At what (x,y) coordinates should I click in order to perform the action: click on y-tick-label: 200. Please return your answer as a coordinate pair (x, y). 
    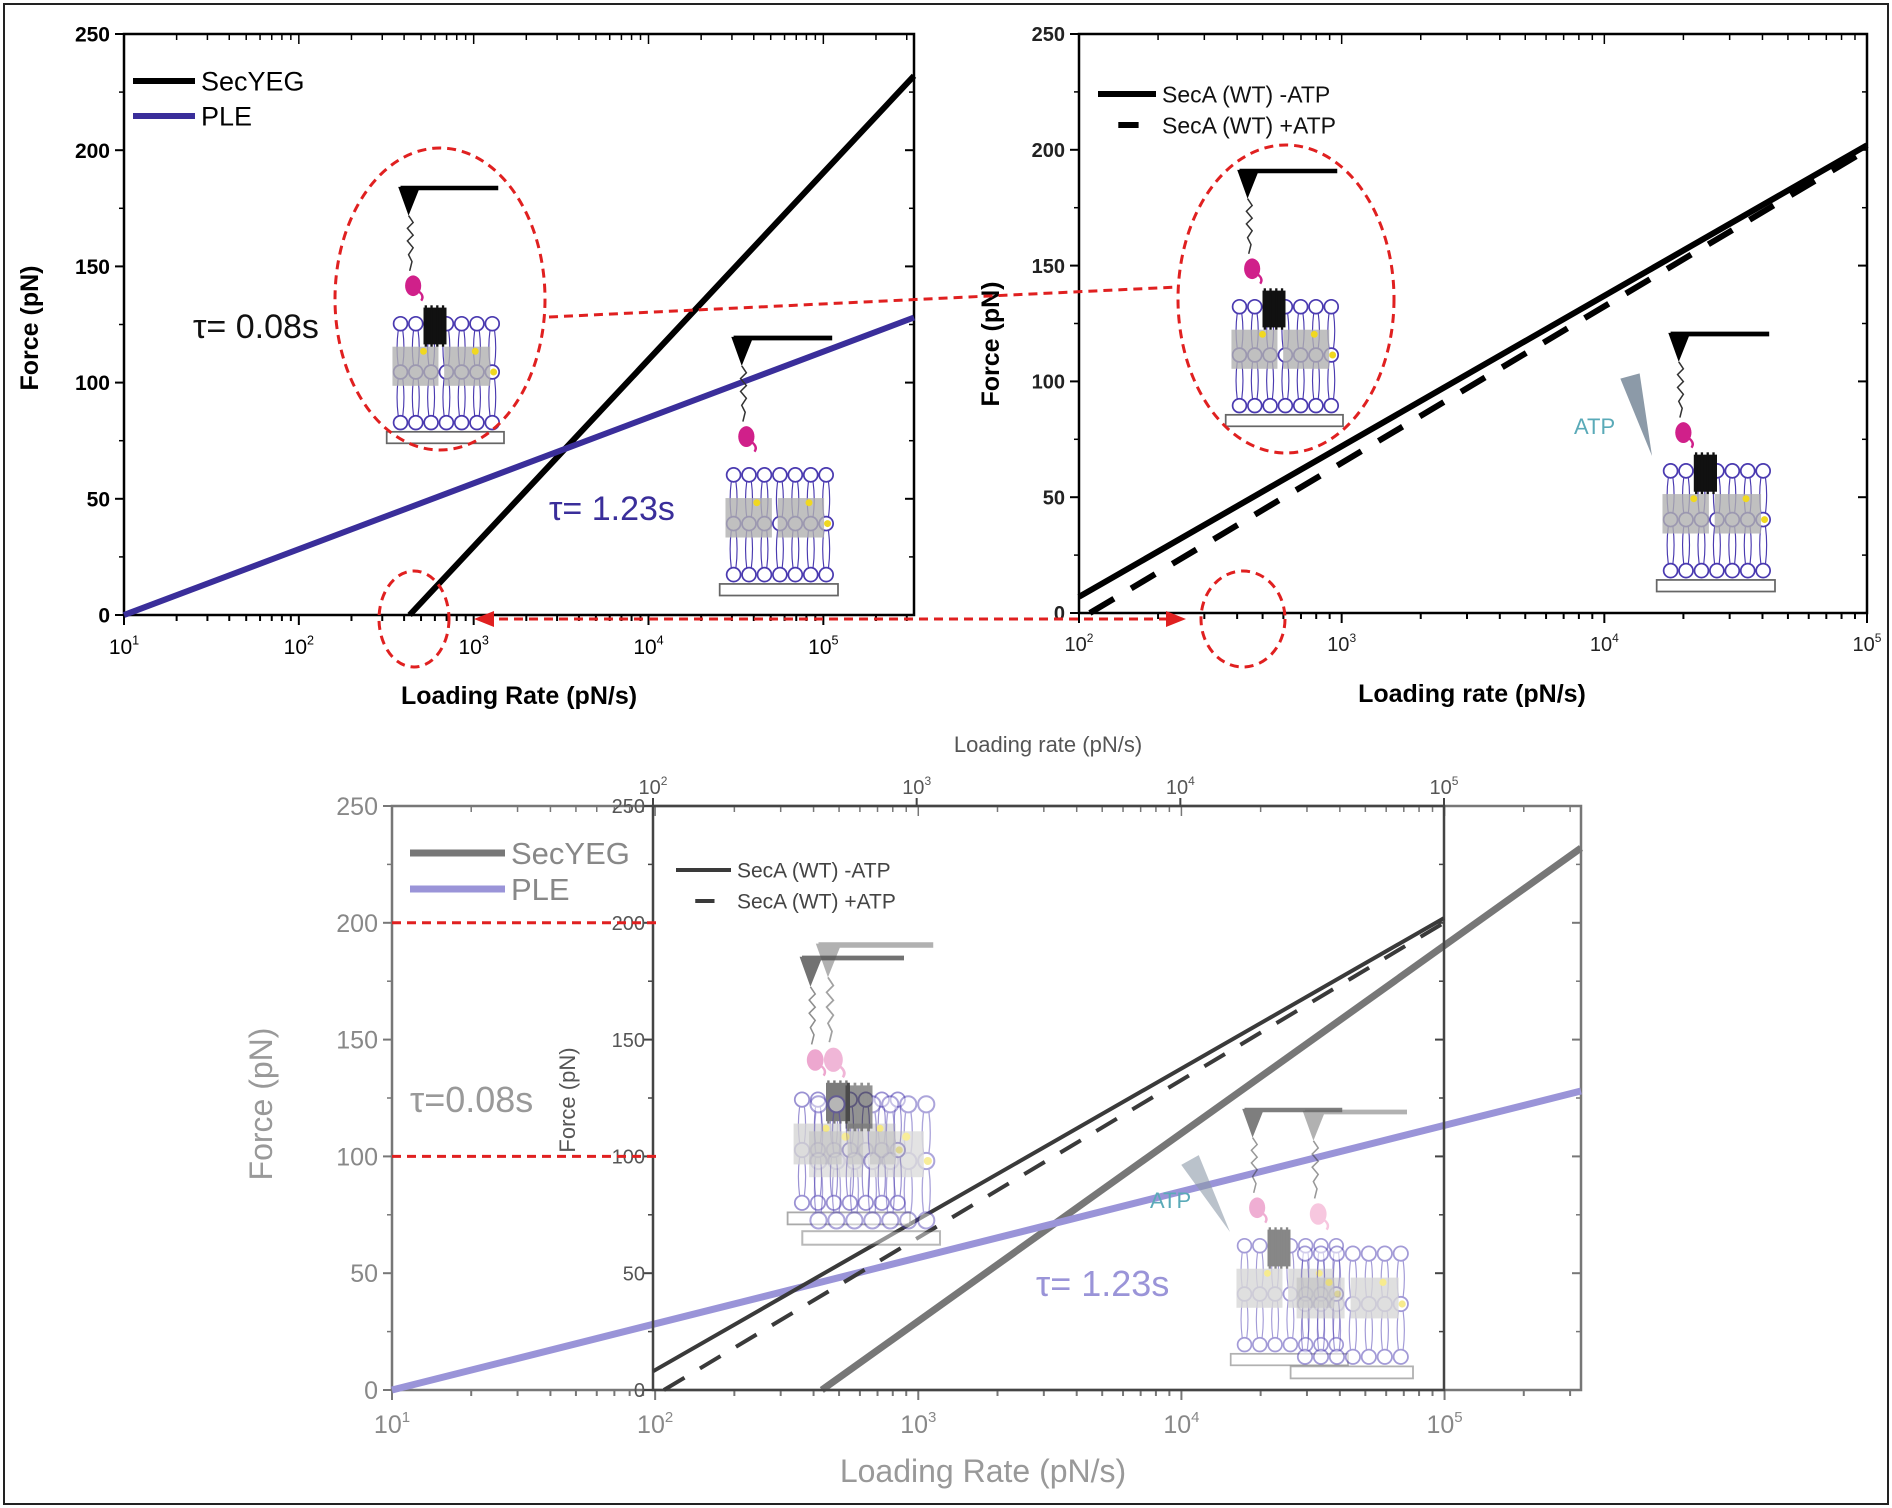
    Looking at the image, I should click on (628, 924).